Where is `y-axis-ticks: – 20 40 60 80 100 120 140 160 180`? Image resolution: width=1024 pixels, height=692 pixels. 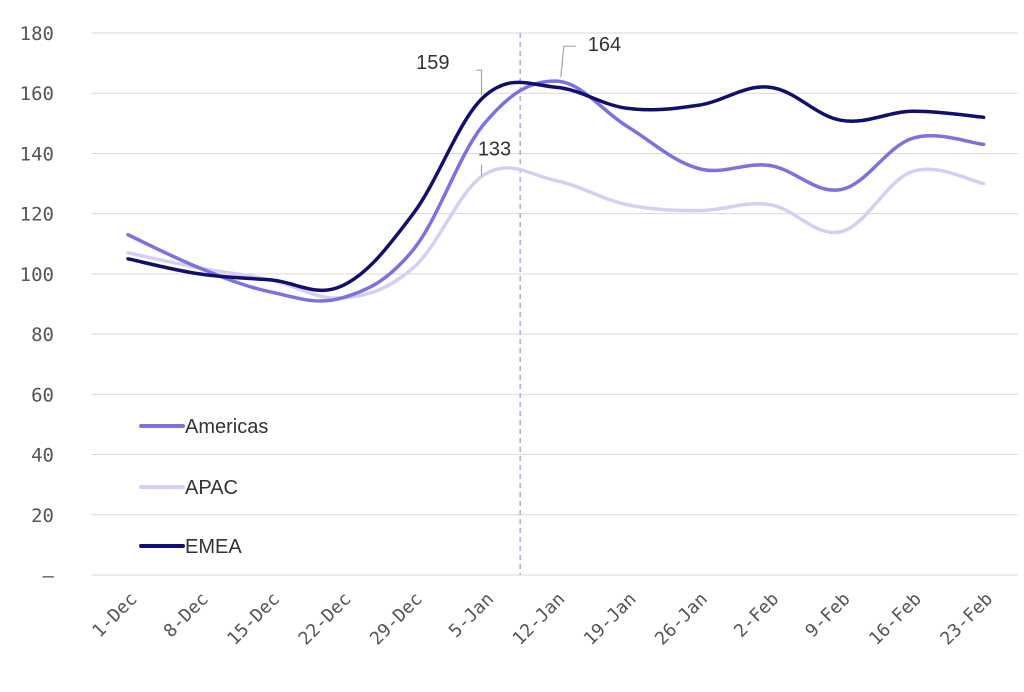
y-axis-ticks: – 20 40 60 80 100 120 140 160 180 is located at coordinates (37, 305).